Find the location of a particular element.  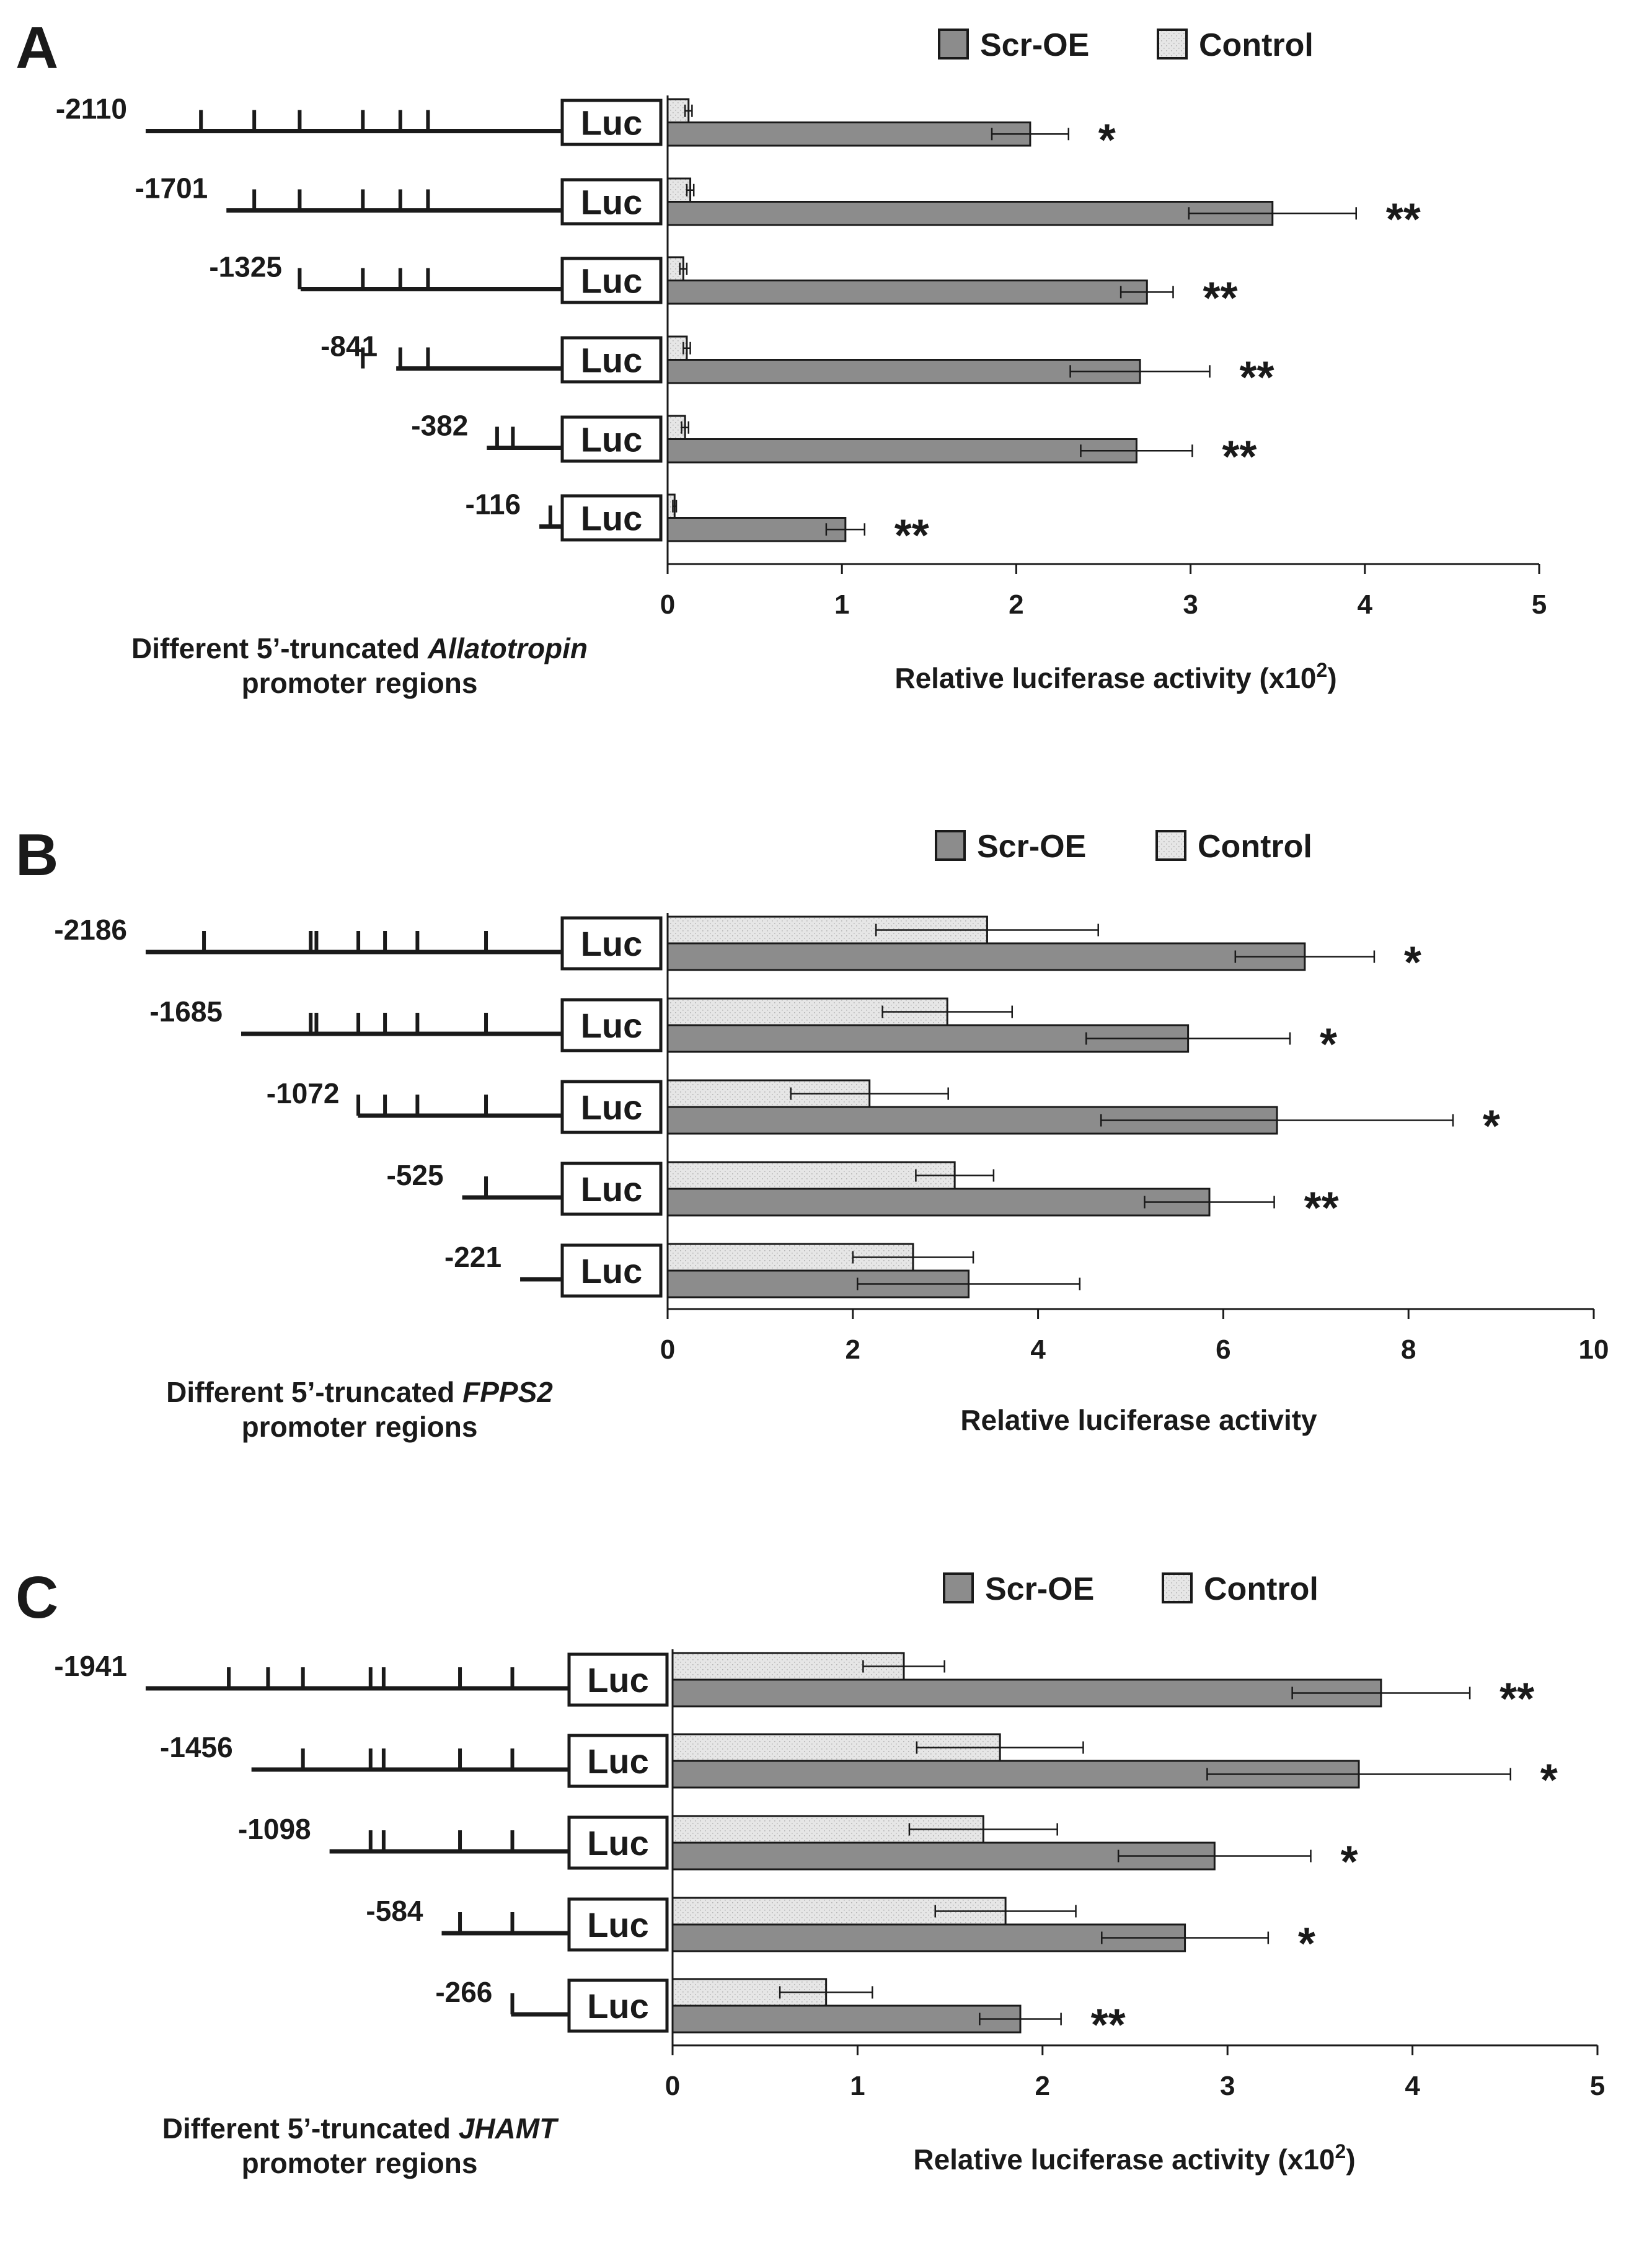

x-tick-label: 6 is located at coordinates (1223, 1349).